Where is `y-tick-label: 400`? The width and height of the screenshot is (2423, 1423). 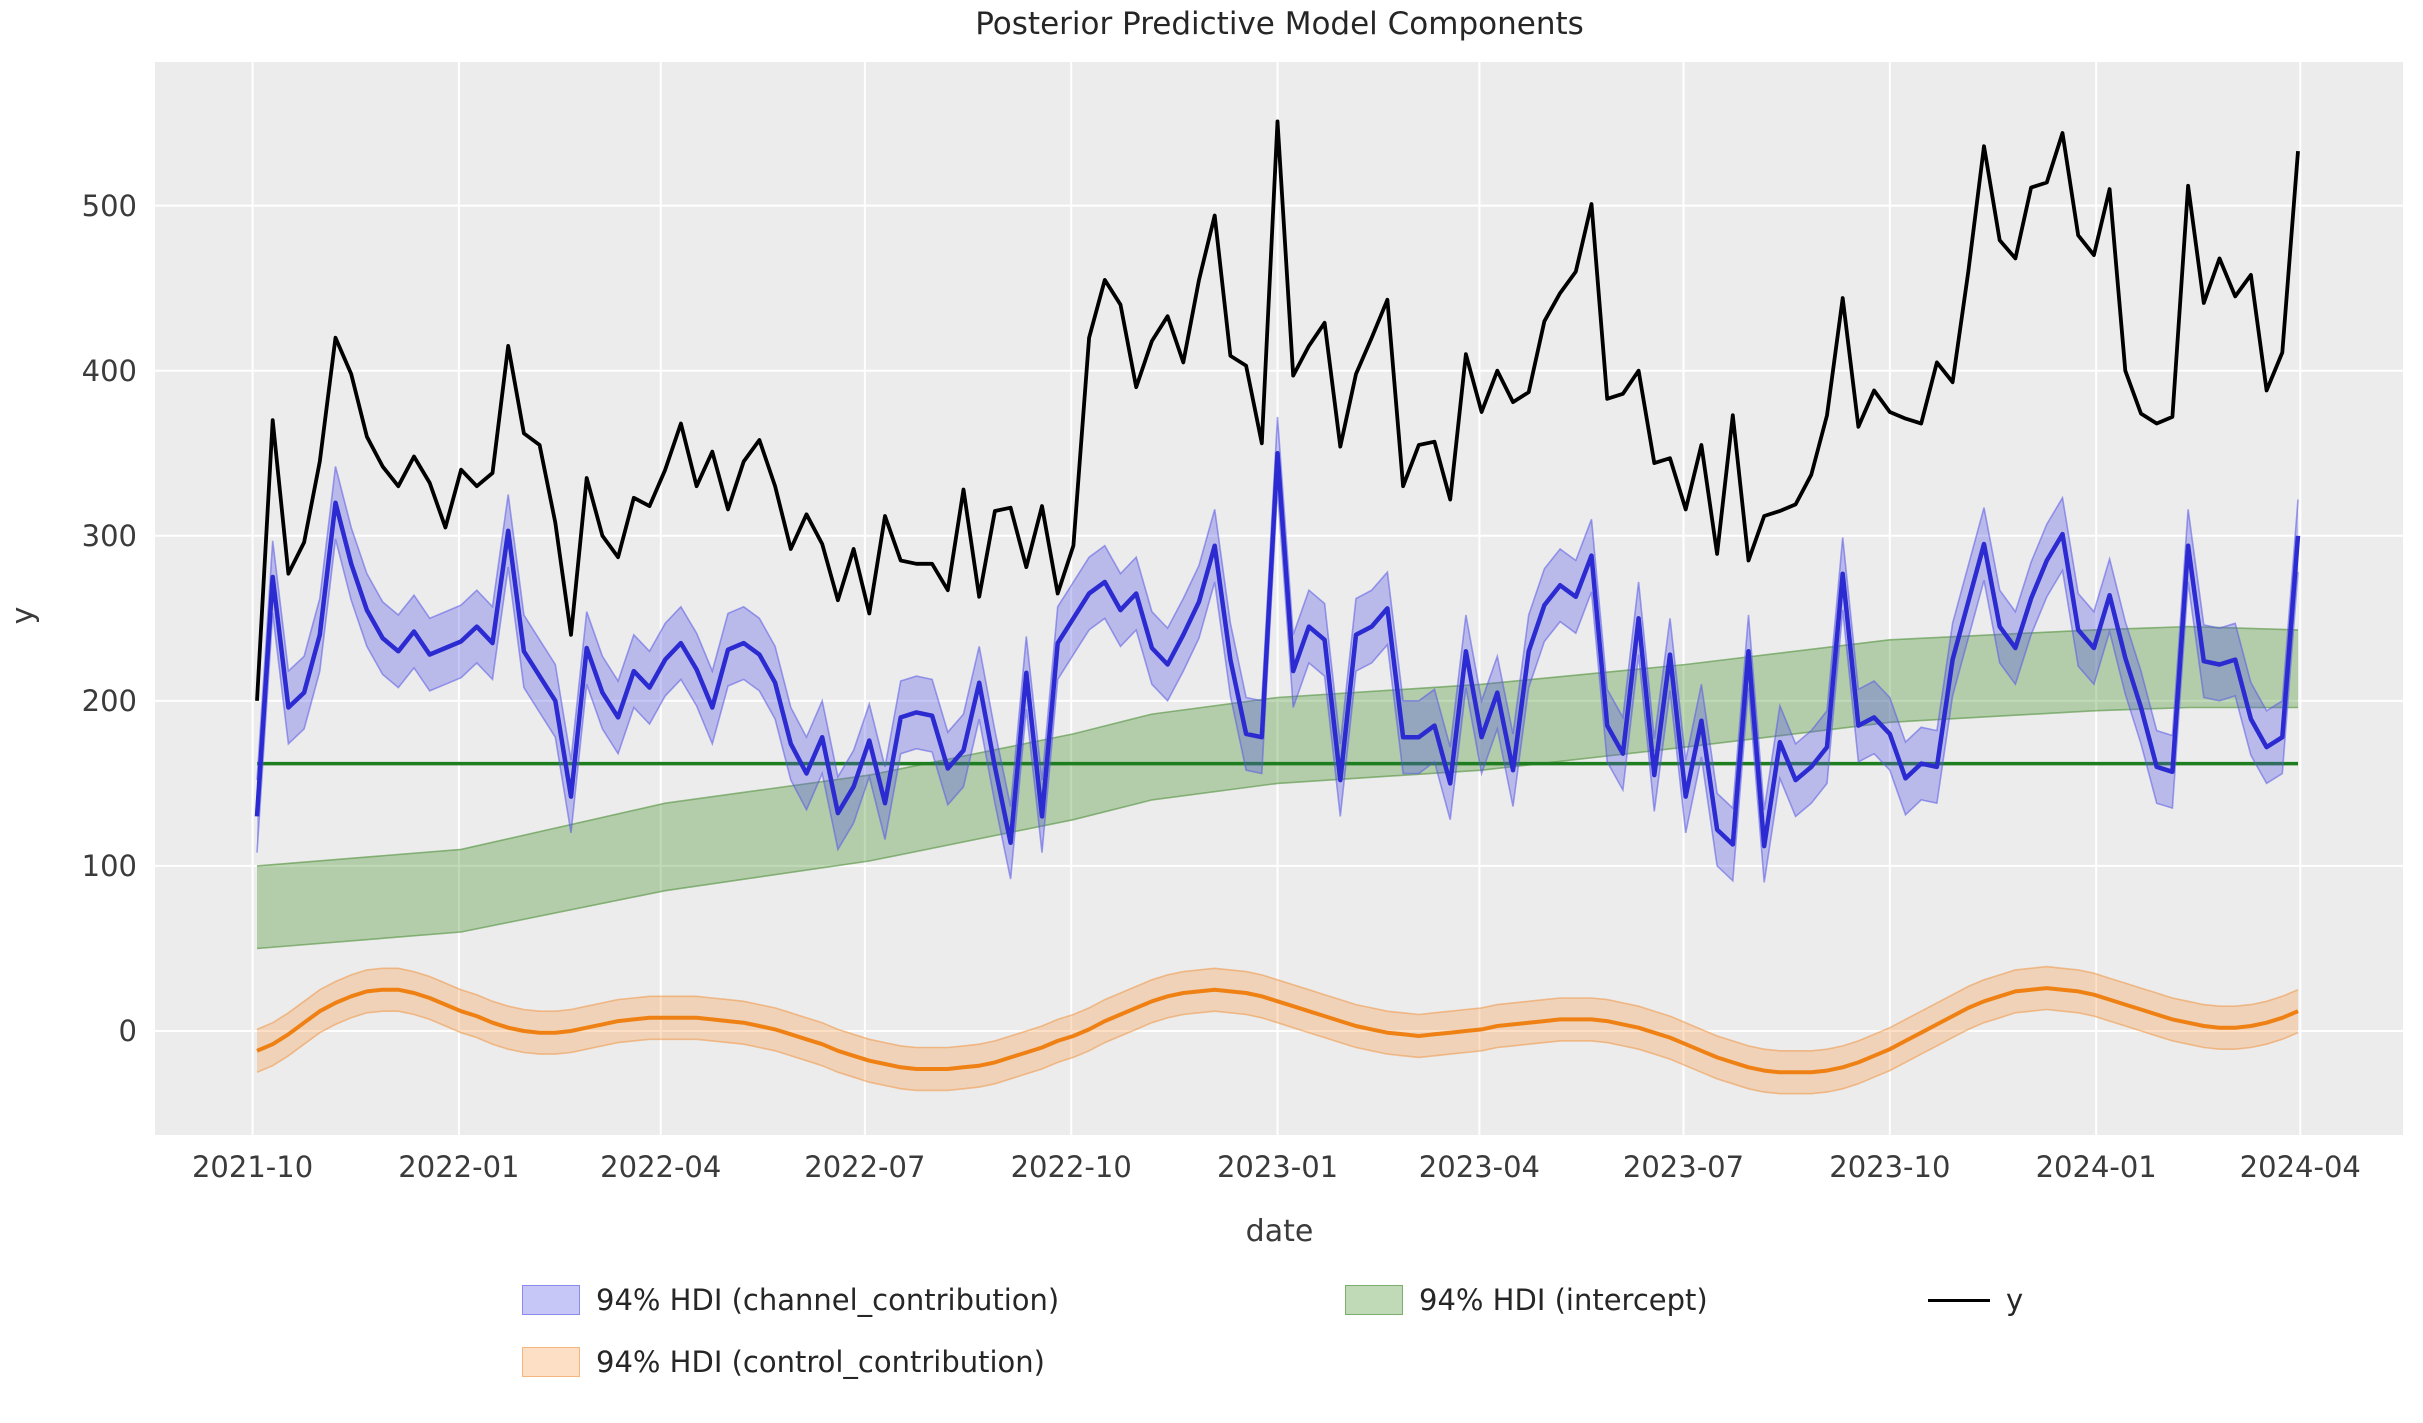
y-tick-label: 400 is located at coordinates (109, 370).